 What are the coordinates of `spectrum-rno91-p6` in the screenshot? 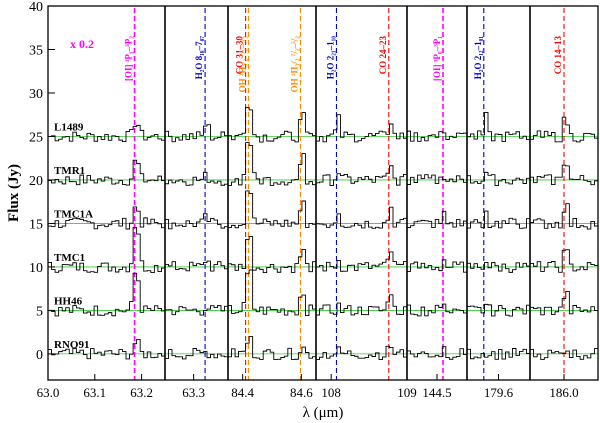 It's located at (564, 354).